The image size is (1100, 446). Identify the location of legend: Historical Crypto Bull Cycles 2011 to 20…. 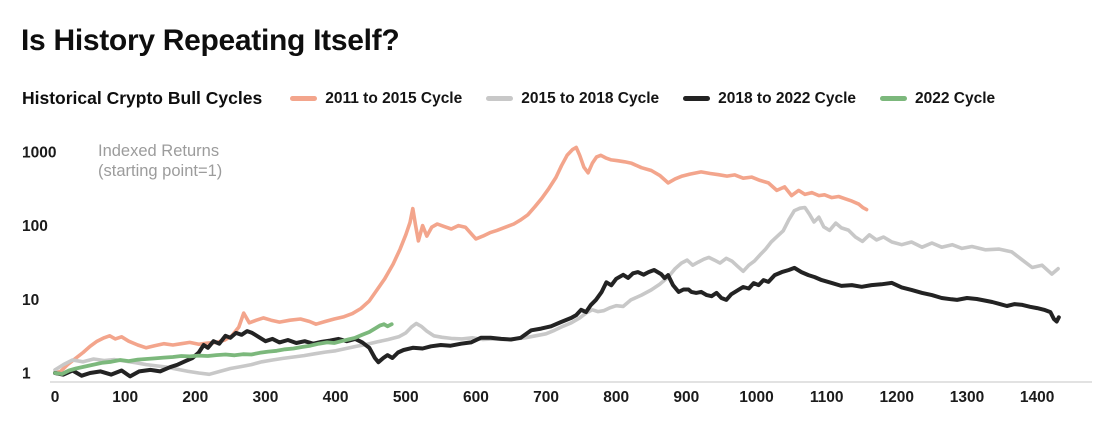
(508, 98).